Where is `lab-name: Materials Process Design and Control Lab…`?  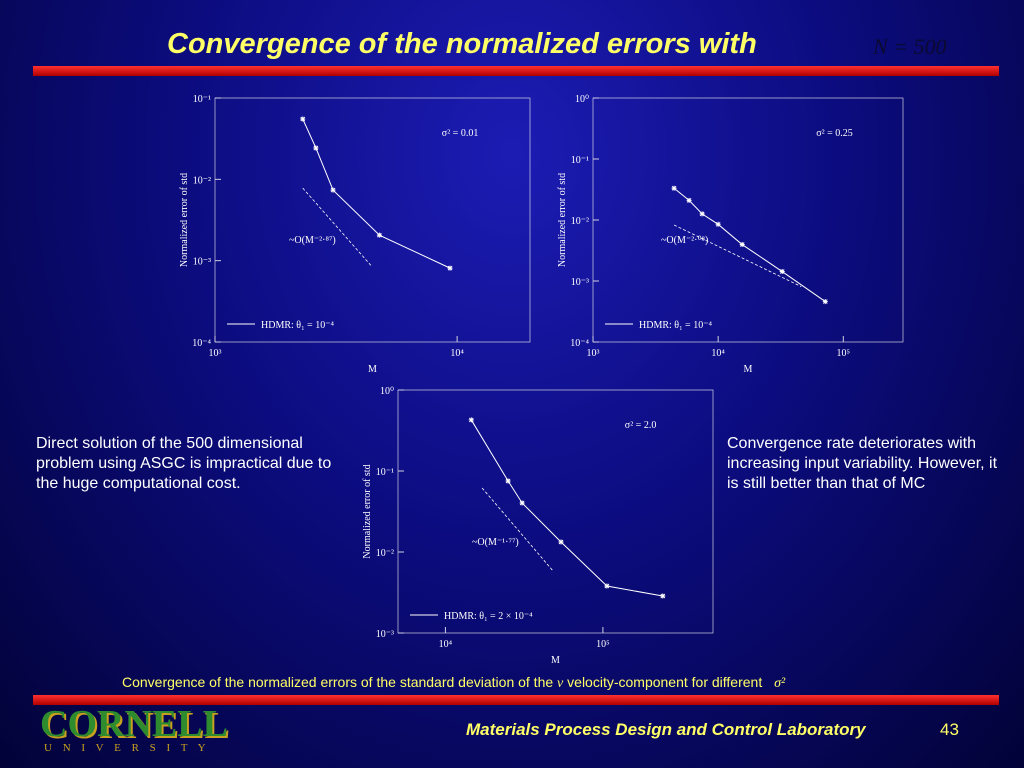
lab-name: Materials Process Design and Control Lab… is located at coordinates (666, 729).